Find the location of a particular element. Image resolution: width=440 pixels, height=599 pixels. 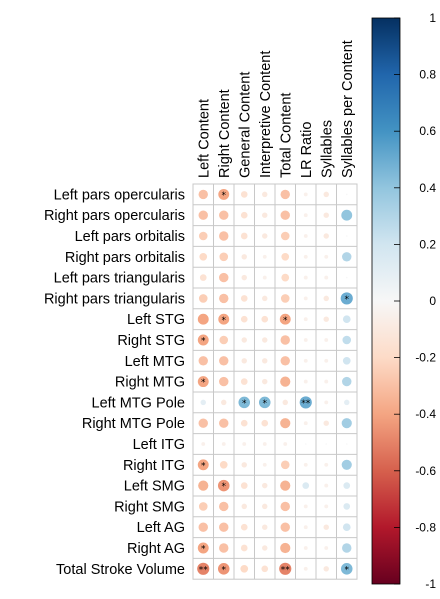

correlation-circle-left-pars-opercularis-right-content is located at coordinates (224, 194).